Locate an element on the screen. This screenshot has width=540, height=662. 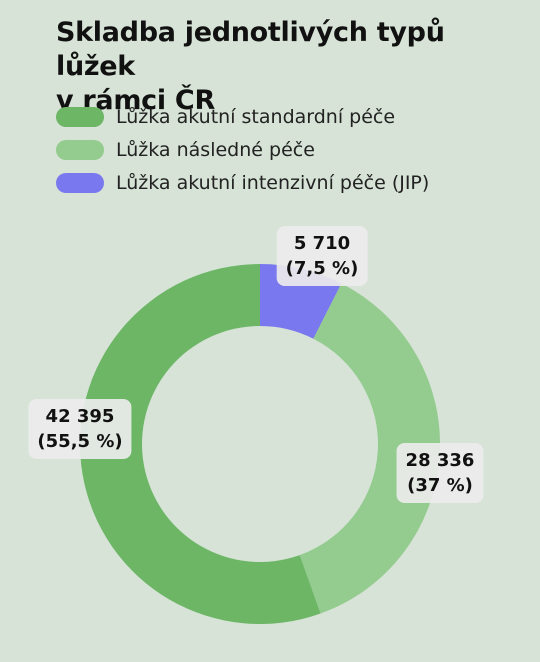
legend-item-standard: Lůžka akutní standardní péče is located at coordinates (242, 116).